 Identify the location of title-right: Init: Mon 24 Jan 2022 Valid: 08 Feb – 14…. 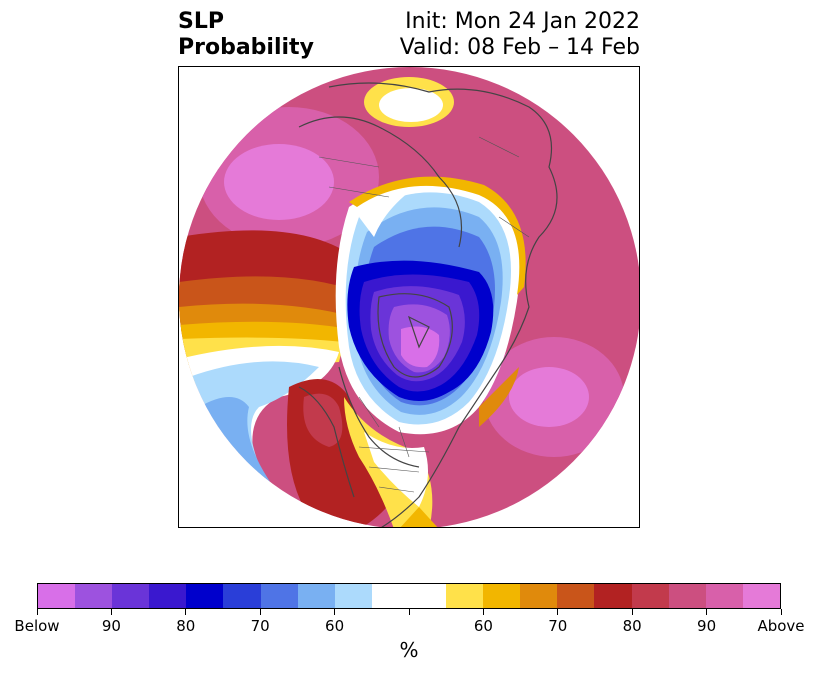
(520, 35).